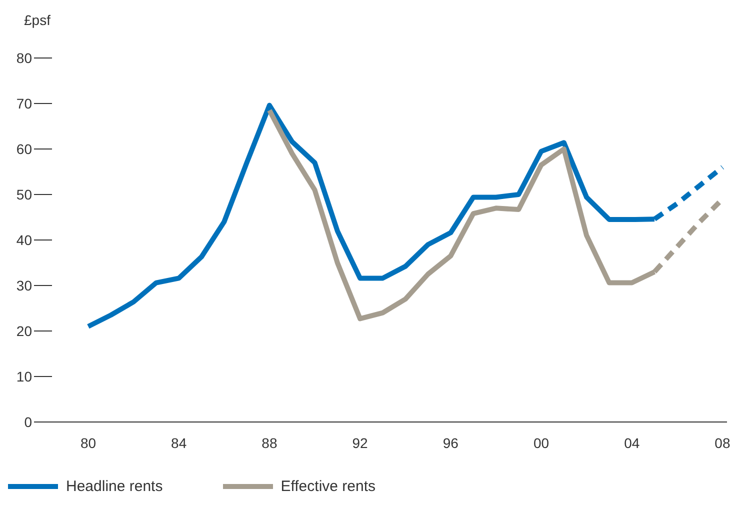 This screenshot has height=513, width=743. Describe the element at coordinates (24, 103) in the screenshot. I see `y-tick-label: 70` at that location.